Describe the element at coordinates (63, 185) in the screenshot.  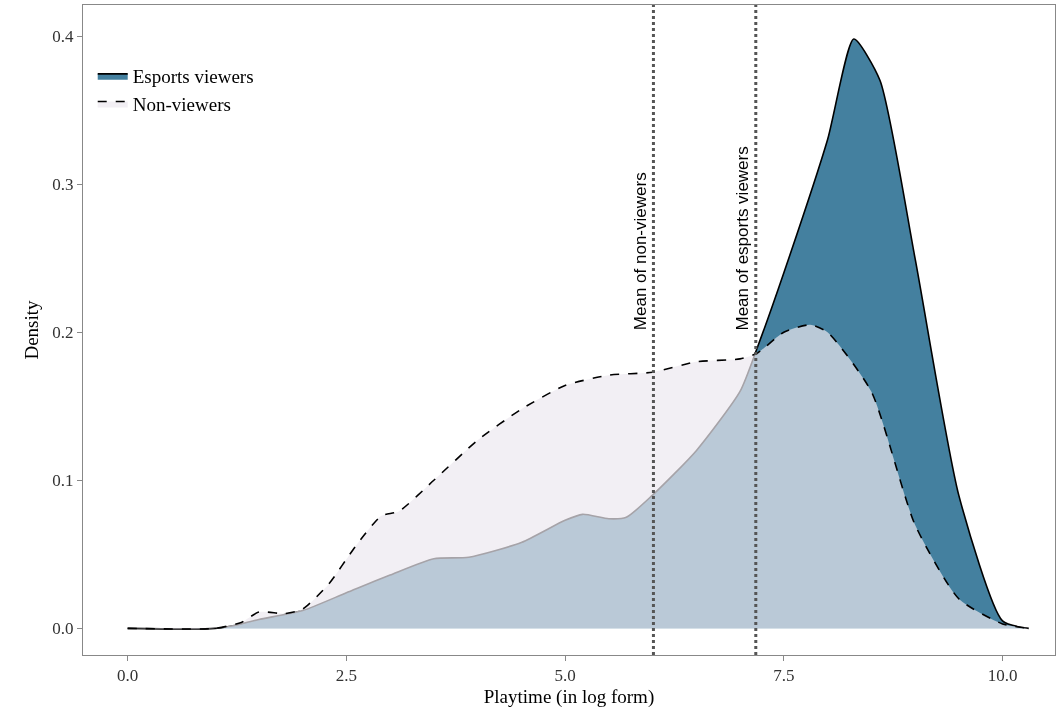
I see `y-tick-label: 0.3` at that location.